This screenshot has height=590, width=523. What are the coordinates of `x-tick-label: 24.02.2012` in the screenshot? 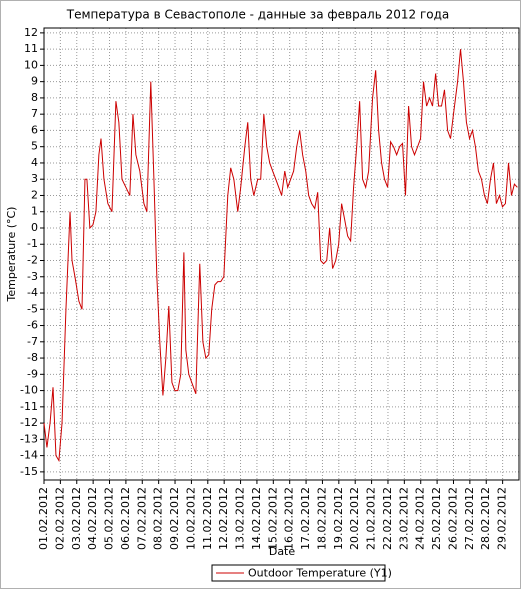 It's located at (420, 518).